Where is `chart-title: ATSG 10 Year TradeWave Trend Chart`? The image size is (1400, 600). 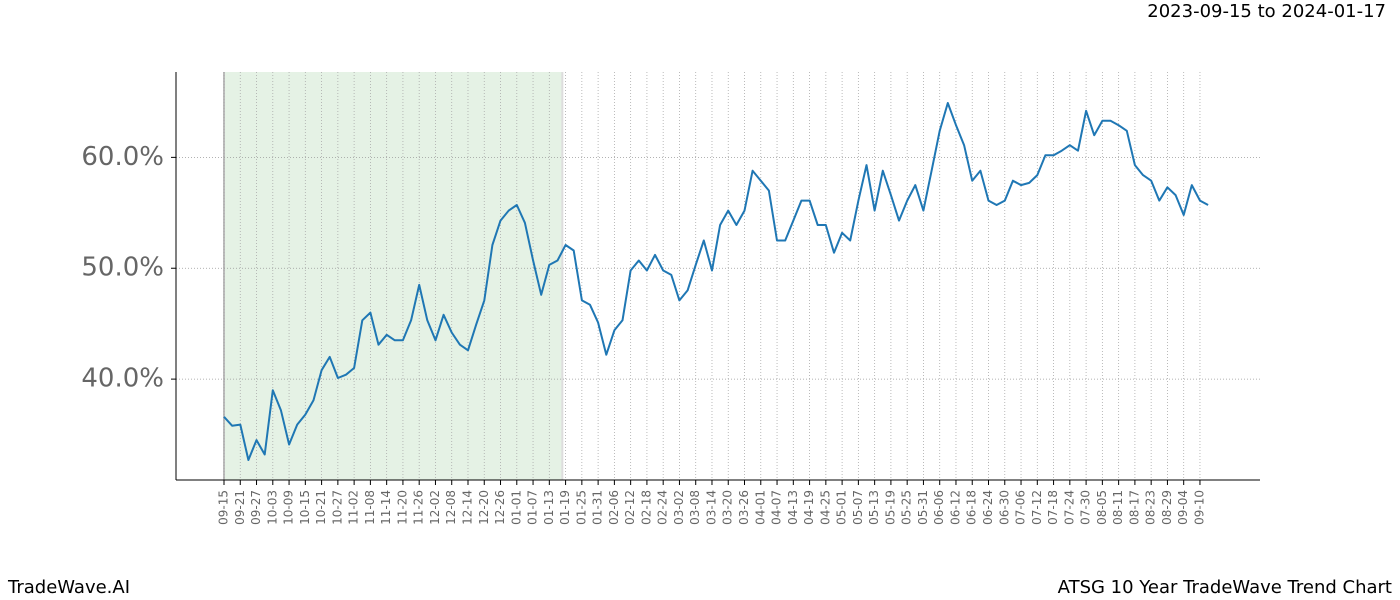
chart-title: ATSG 10 Year TradeWave Trend Chart is located at coordinates (1225, 587).